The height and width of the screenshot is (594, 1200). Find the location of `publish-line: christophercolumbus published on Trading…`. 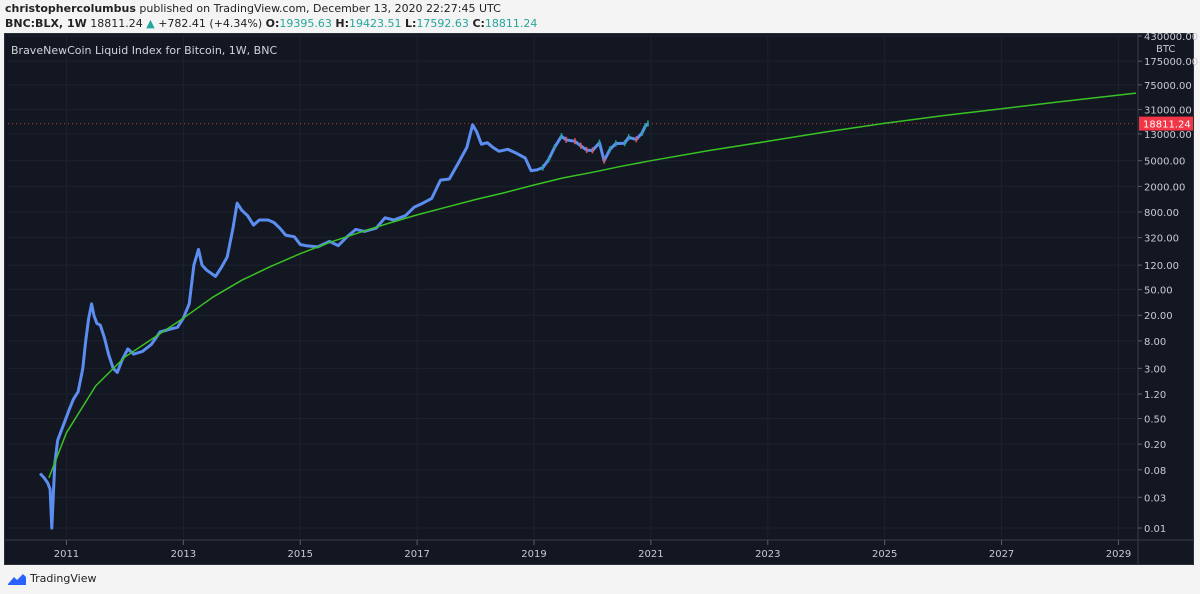

publish-line: christophercolumbus published on Trading… is located at coordinates (253, 9).